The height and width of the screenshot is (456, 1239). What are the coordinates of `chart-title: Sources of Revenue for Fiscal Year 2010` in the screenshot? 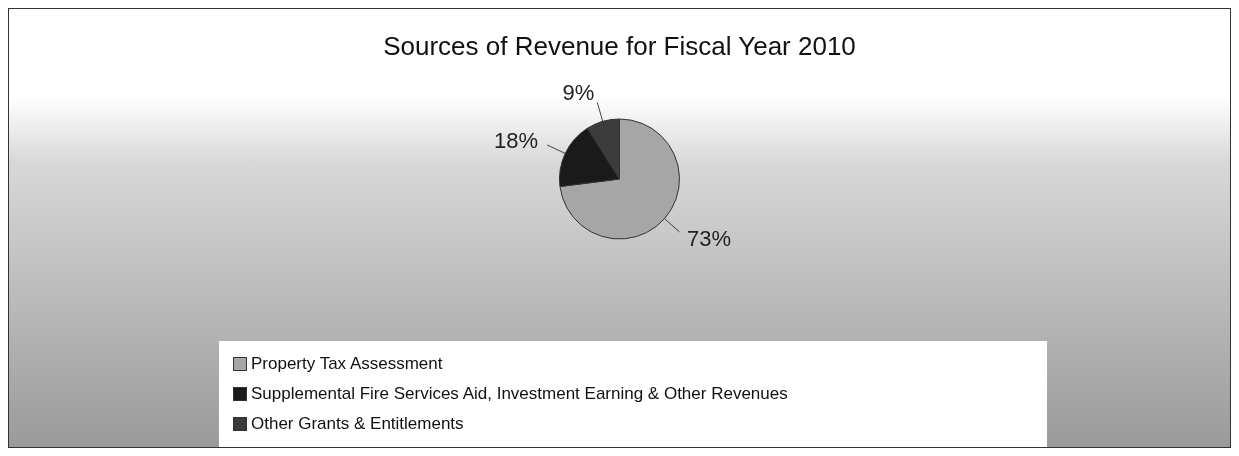 It's located at (619, 46).